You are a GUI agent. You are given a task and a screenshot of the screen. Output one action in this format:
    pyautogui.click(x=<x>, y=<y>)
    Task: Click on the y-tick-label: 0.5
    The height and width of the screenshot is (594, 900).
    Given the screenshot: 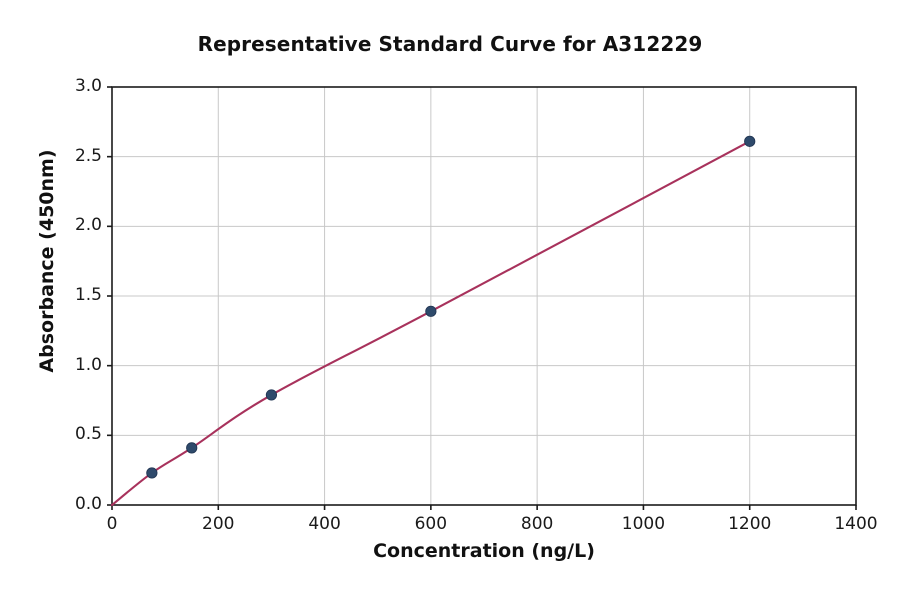 What is the action you would take?
    pyautogui.click(x=88, y=434)
    